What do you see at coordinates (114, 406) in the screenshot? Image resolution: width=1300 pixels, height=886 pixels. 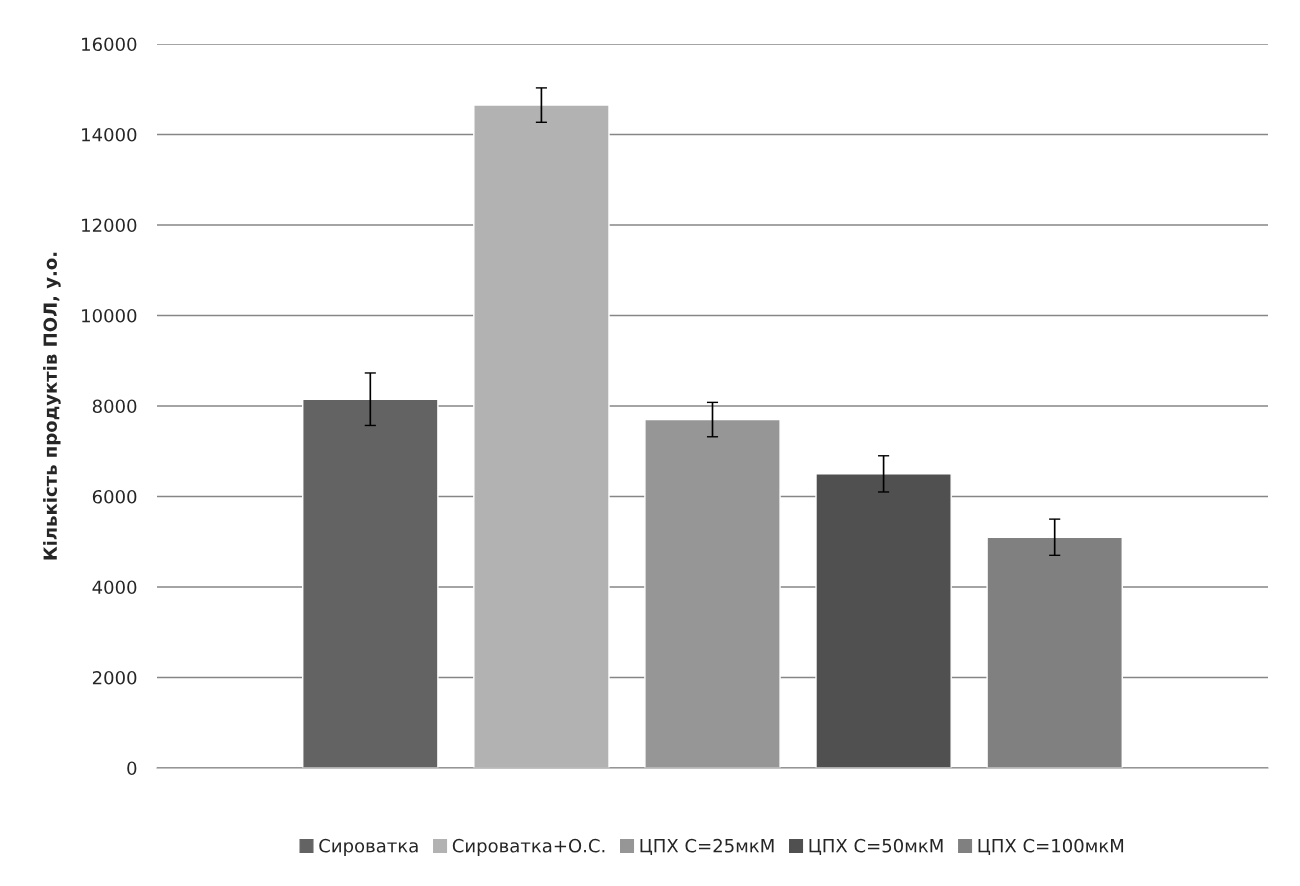 I see `y-tick-label: 8000` at bounding box center [114, 406].